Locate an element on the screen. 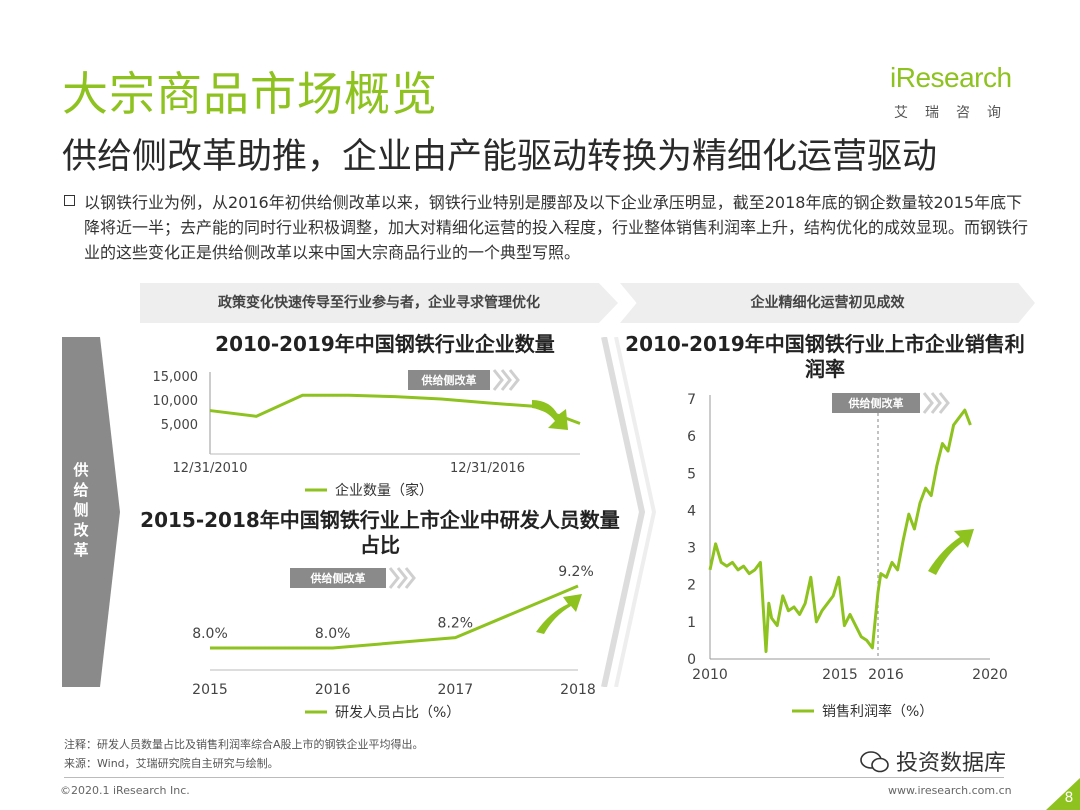 The image size is (1080, 810). iresearch-logo: iResearch 艾瑞咨询 is located at coordinates (965, 95).